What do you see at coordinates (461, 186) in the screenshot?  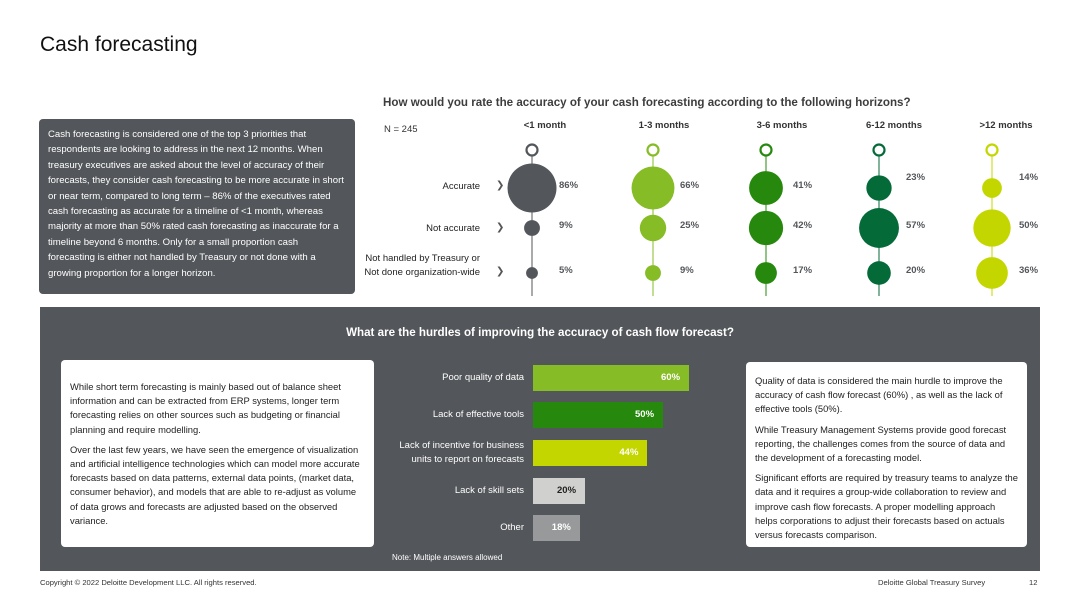 I see `row-label-accurate: Accurate` at bounding box center [461, 186].